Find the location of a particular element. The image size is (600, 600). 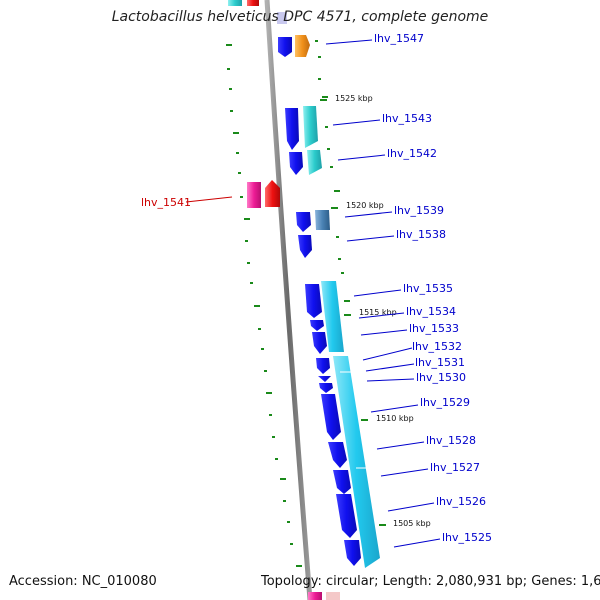

tick-label: 1525 kbp is located at coordinates (354, 98).